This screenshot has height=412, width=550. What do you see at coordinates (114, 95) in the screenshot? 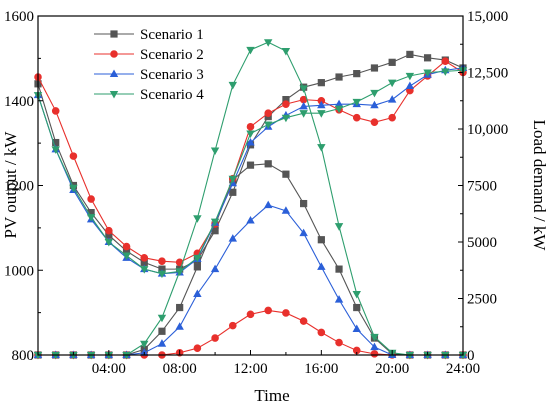
I see `legend-scenario-4-marker` at bounding box center [114, 95].